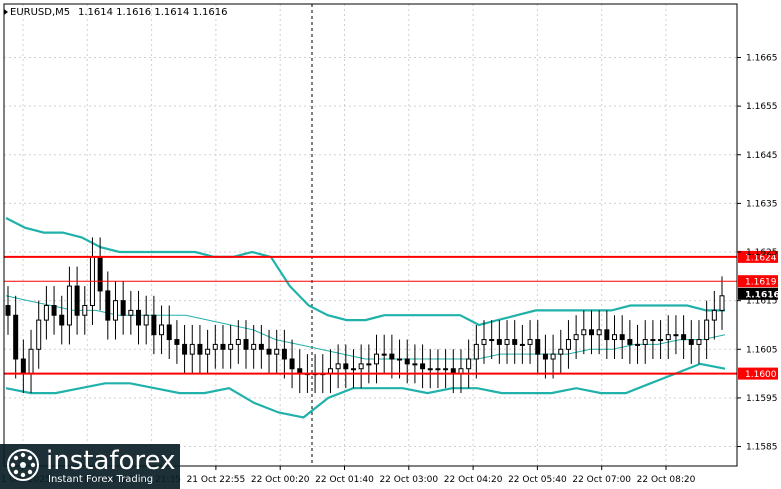  What do you see at coordinates (473, 480) in the screenshot?
I see `x-tick-label: 22 Oct 04:20` at bounding box center [473, 480].